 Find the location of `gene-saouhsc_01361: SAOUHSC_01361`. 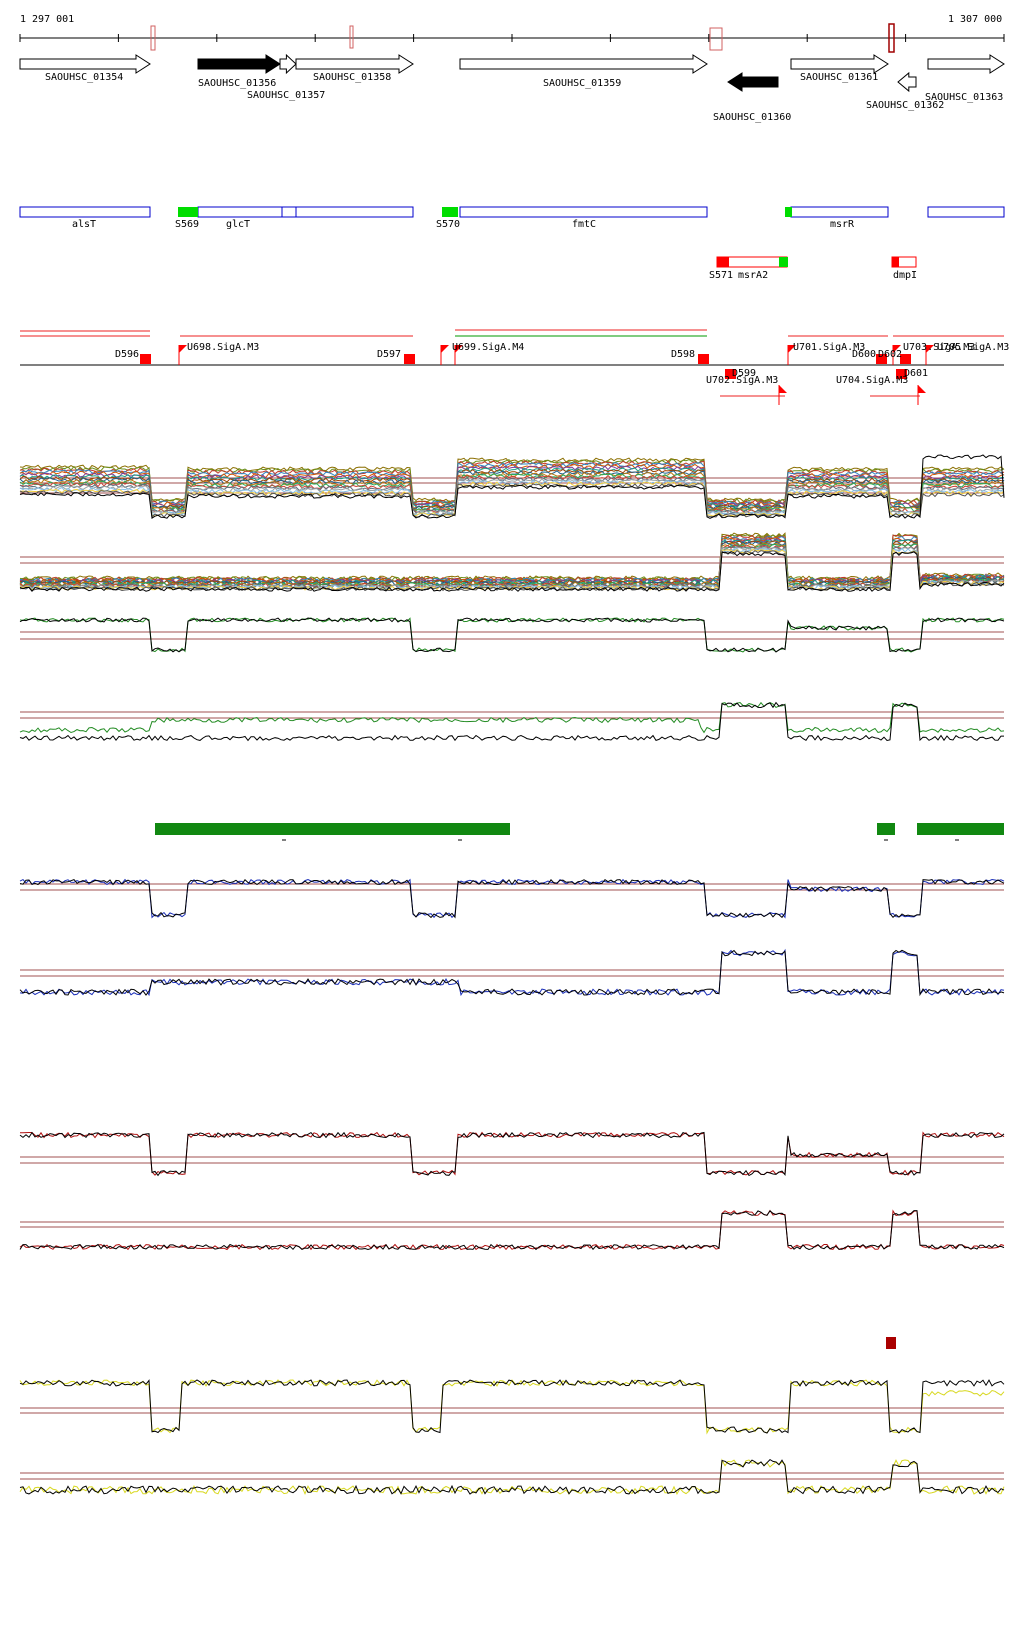

gene-saouhsc_01361: SAOUHSC_01361 is located at coordinates (839, 68).